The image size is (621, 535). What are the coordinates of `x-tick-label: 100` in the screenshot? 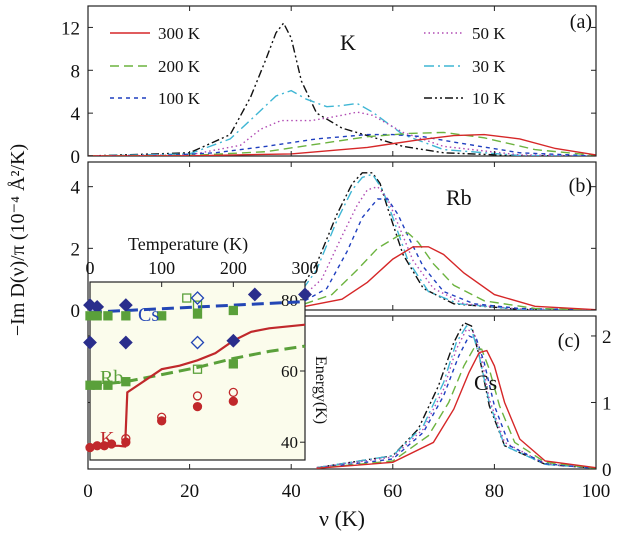 It's located at (596, 491).